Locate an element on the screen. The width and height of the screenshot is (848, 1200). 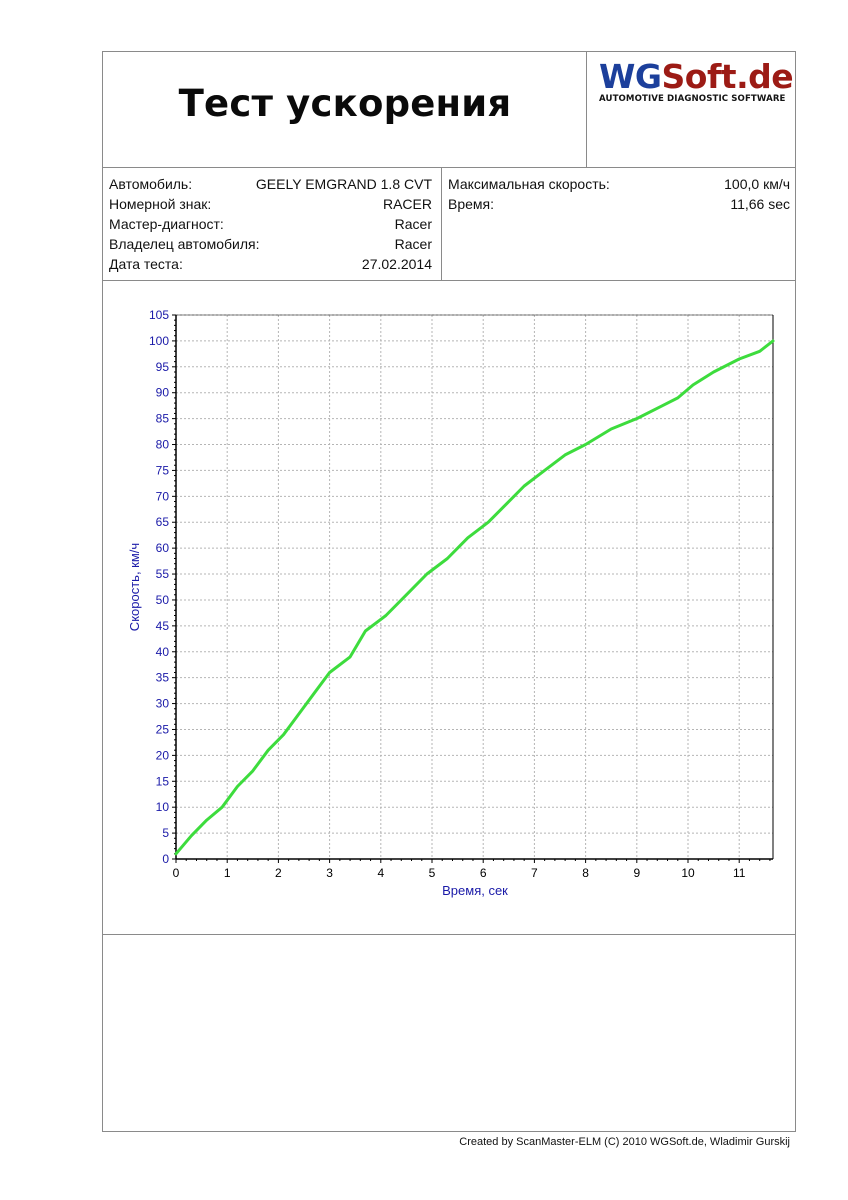
logo-wordmark: WGSoft.de is located at coordinates (696, 76).